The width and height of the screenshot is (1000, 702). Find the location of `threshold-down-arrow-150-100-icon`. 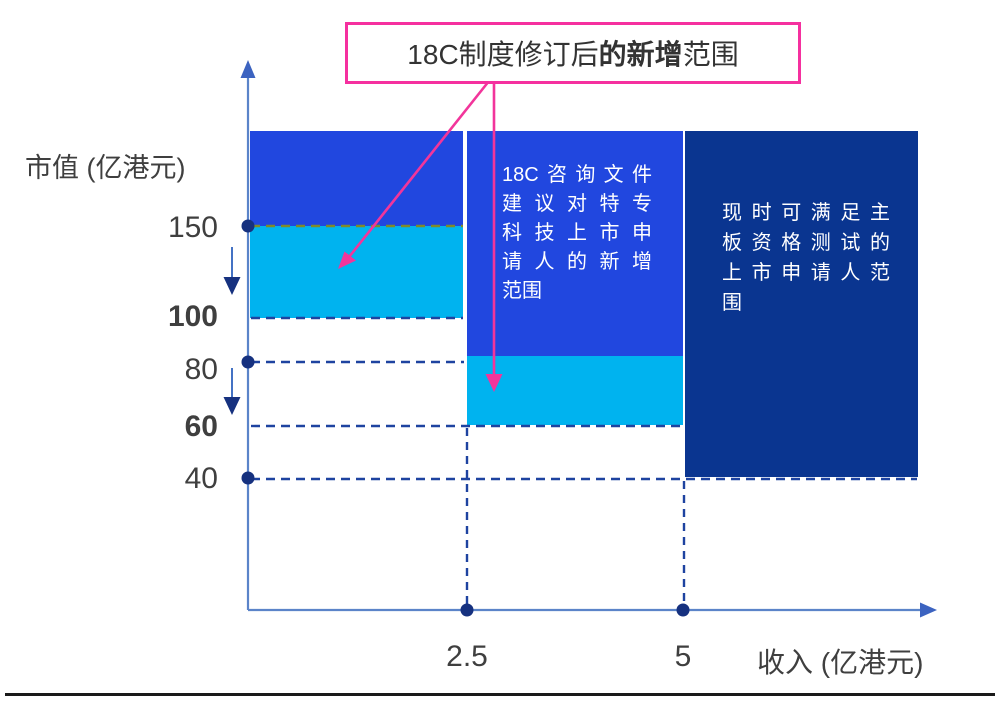

threshold-down-arrow-150-100-icon is located at coordinates (232, 271).